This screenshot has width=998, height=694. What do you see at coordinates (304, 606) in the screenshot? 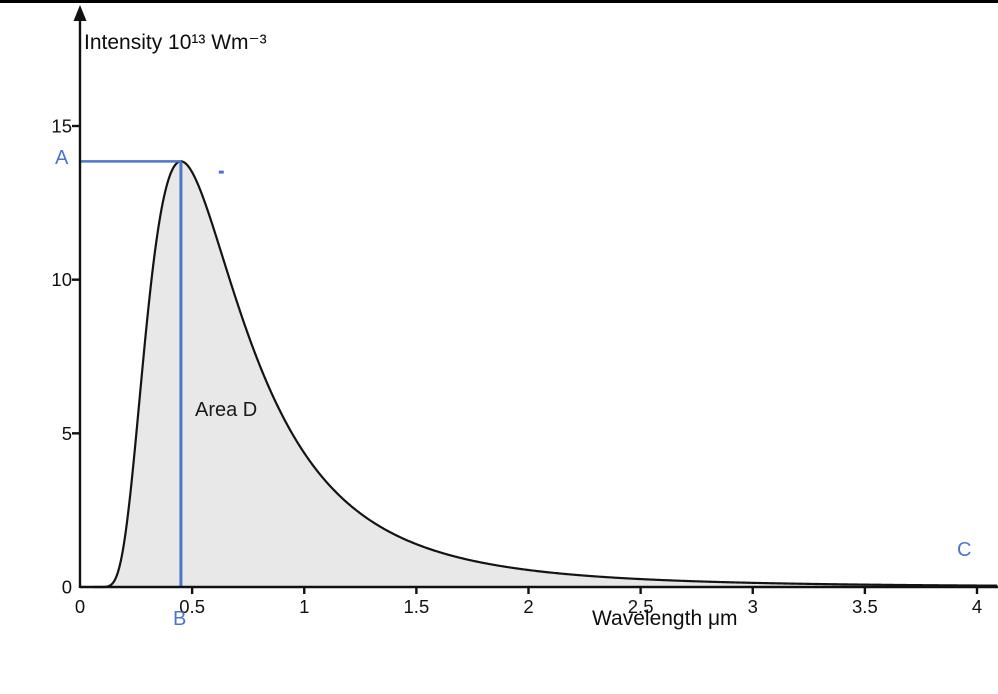
I see `x-tick-label-1: 1` at bounding box center [304, 606].